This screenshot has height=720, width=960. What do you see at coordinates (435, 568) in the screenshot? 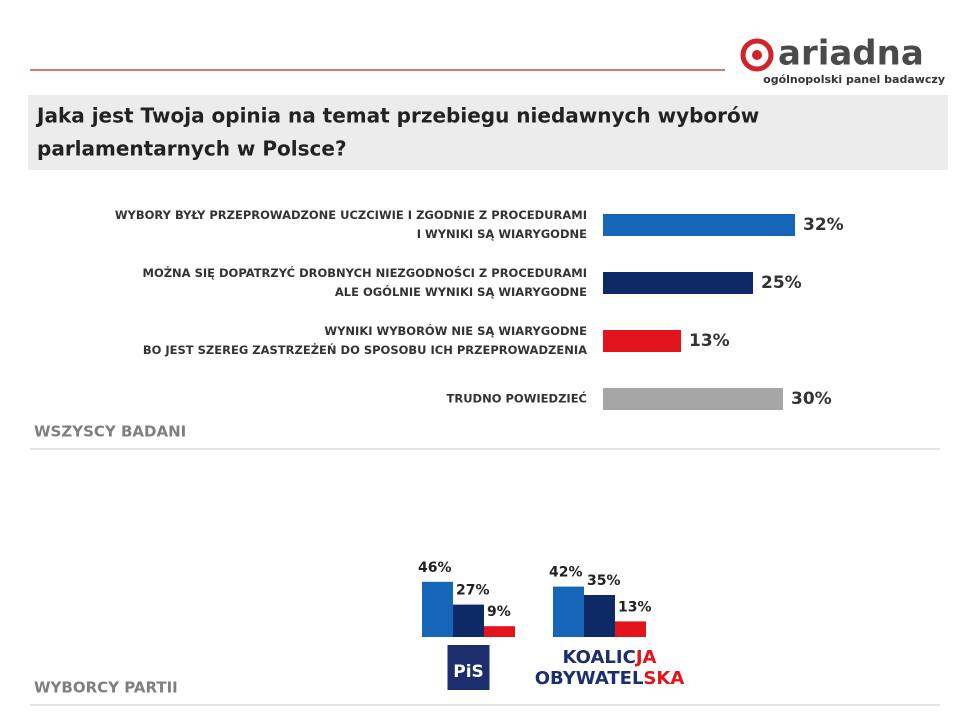
I see `value-label: 46%` at bounding box center [435, 568].